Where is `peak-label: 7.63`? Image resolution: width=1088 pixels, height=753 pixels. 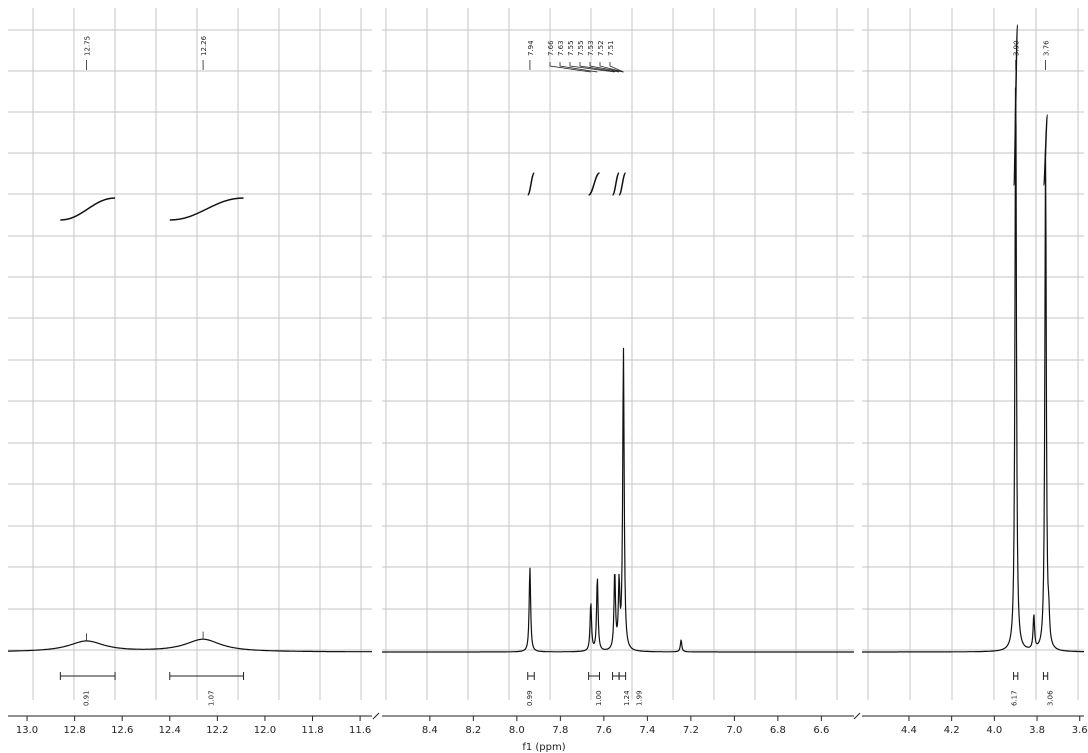 peak-label: 7.63 is located at coordinates (561, 48).